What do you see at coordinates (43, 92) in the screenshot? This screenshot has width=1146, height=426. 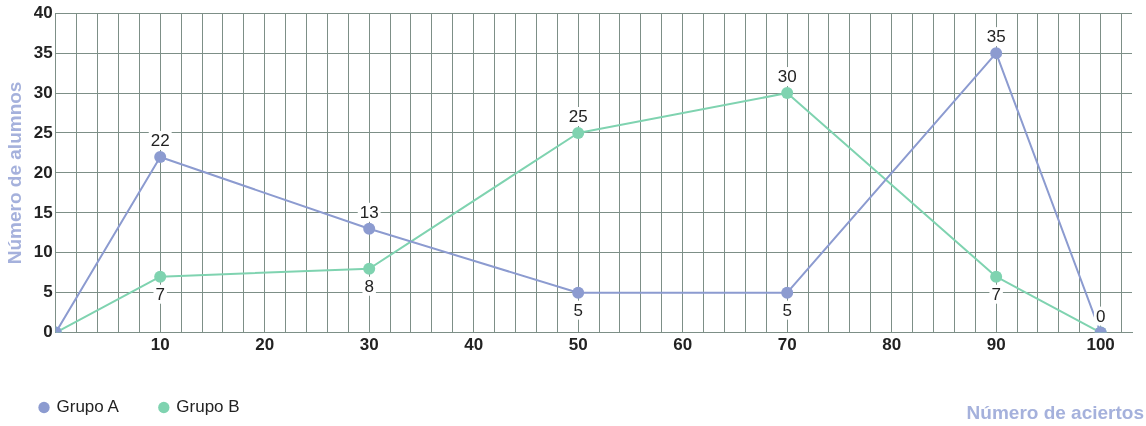 I see `y-tick-label: 30` at bounding box center [43, 92].